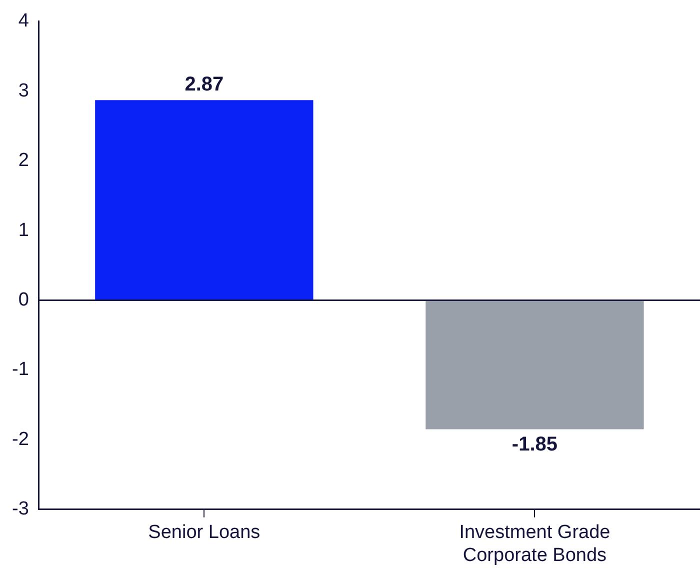 This screenshot has width=700, height=571. I want to click on y-tick-label: 3, so click(23, 91).